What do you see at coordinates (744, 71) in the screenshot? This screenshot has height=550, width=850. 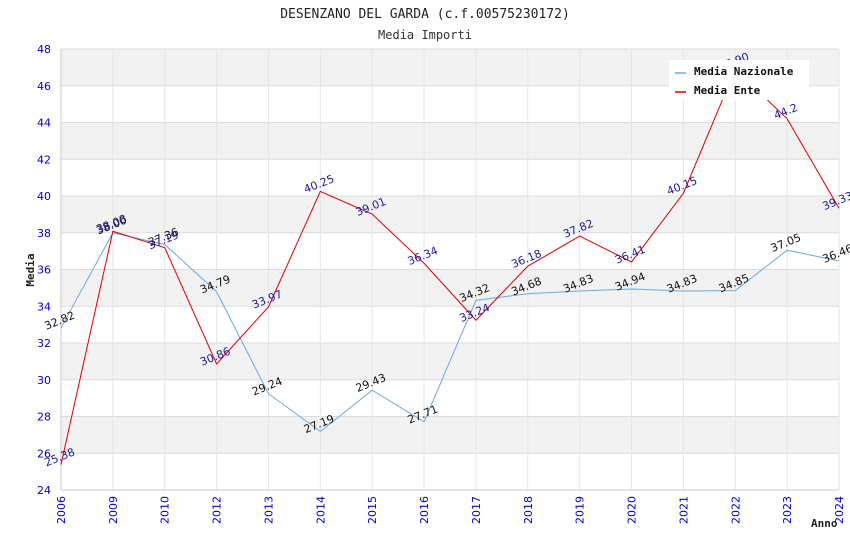 I see `legend-label-nazionale: Media Nazionale` at bounding box center [744, 71].